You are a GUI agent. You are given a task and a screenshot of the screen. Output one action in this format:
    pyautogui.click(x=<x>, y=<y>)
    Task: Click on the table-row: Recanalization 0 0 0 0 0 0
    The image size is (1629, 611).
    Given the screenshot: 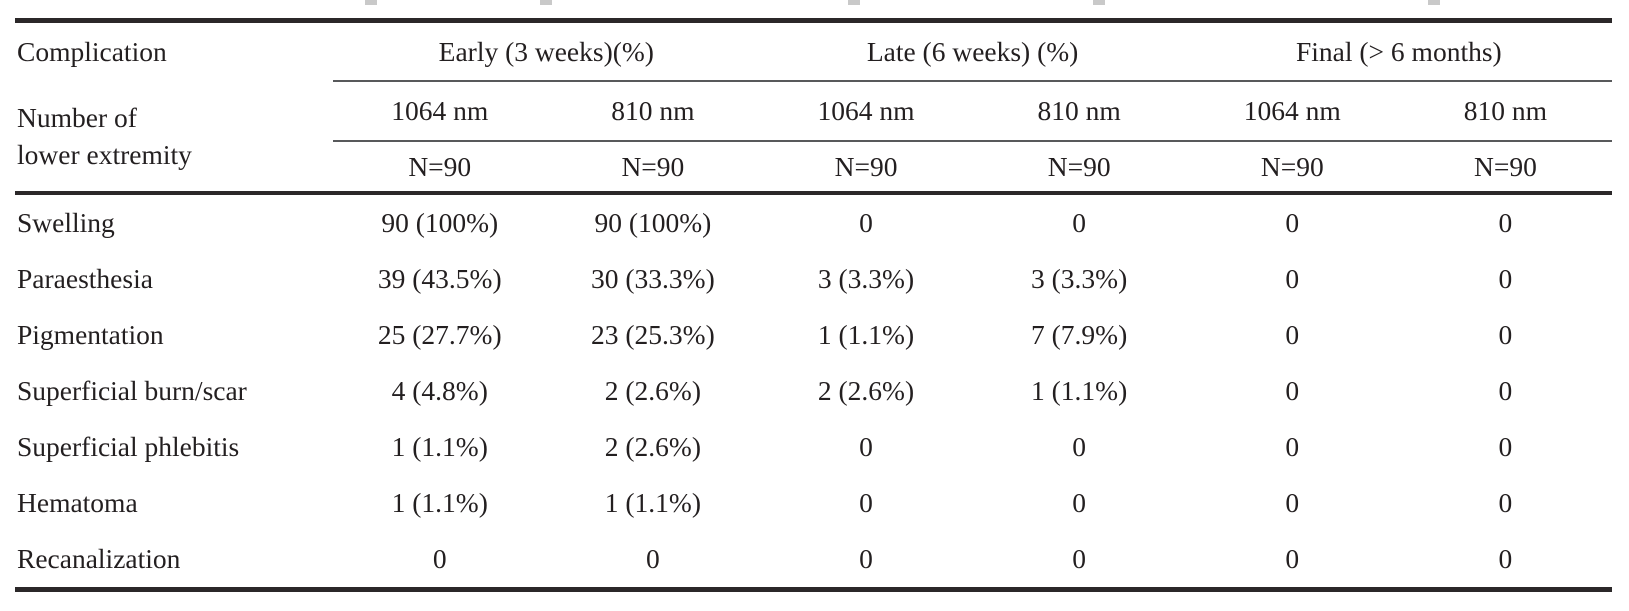 What is the action you would take?
    pyautogui.click(x=813, y=560)
    